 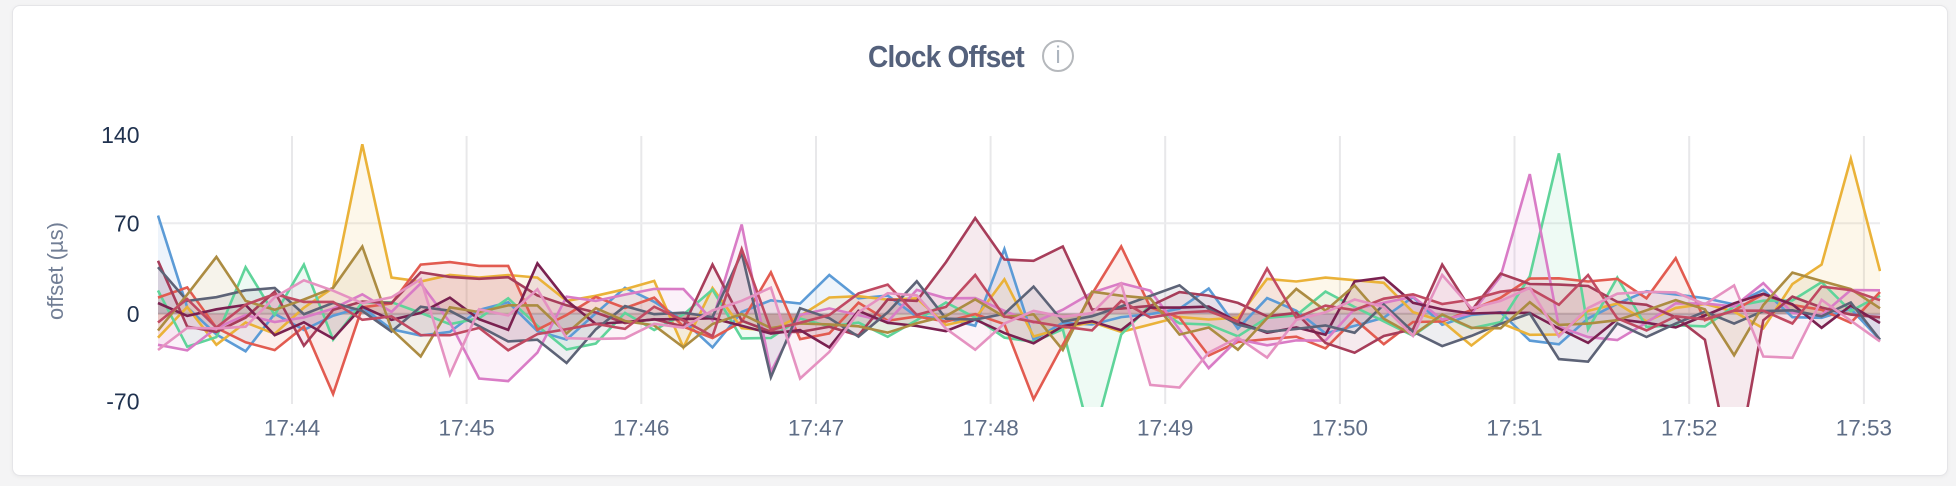 I want to click on svg-text: 17:49, so click(x=1165, y=428).